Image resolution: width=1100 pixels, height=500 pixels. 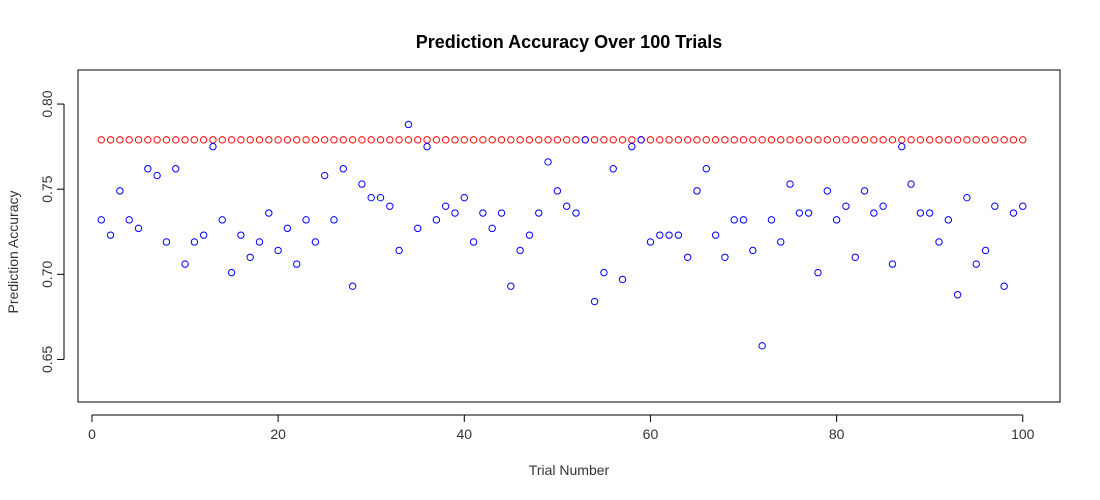 What do you see at coordinates (569, 470) in the screenshot?
I see `x-axis-label: Trial Number` at bounding box center [569, 470].